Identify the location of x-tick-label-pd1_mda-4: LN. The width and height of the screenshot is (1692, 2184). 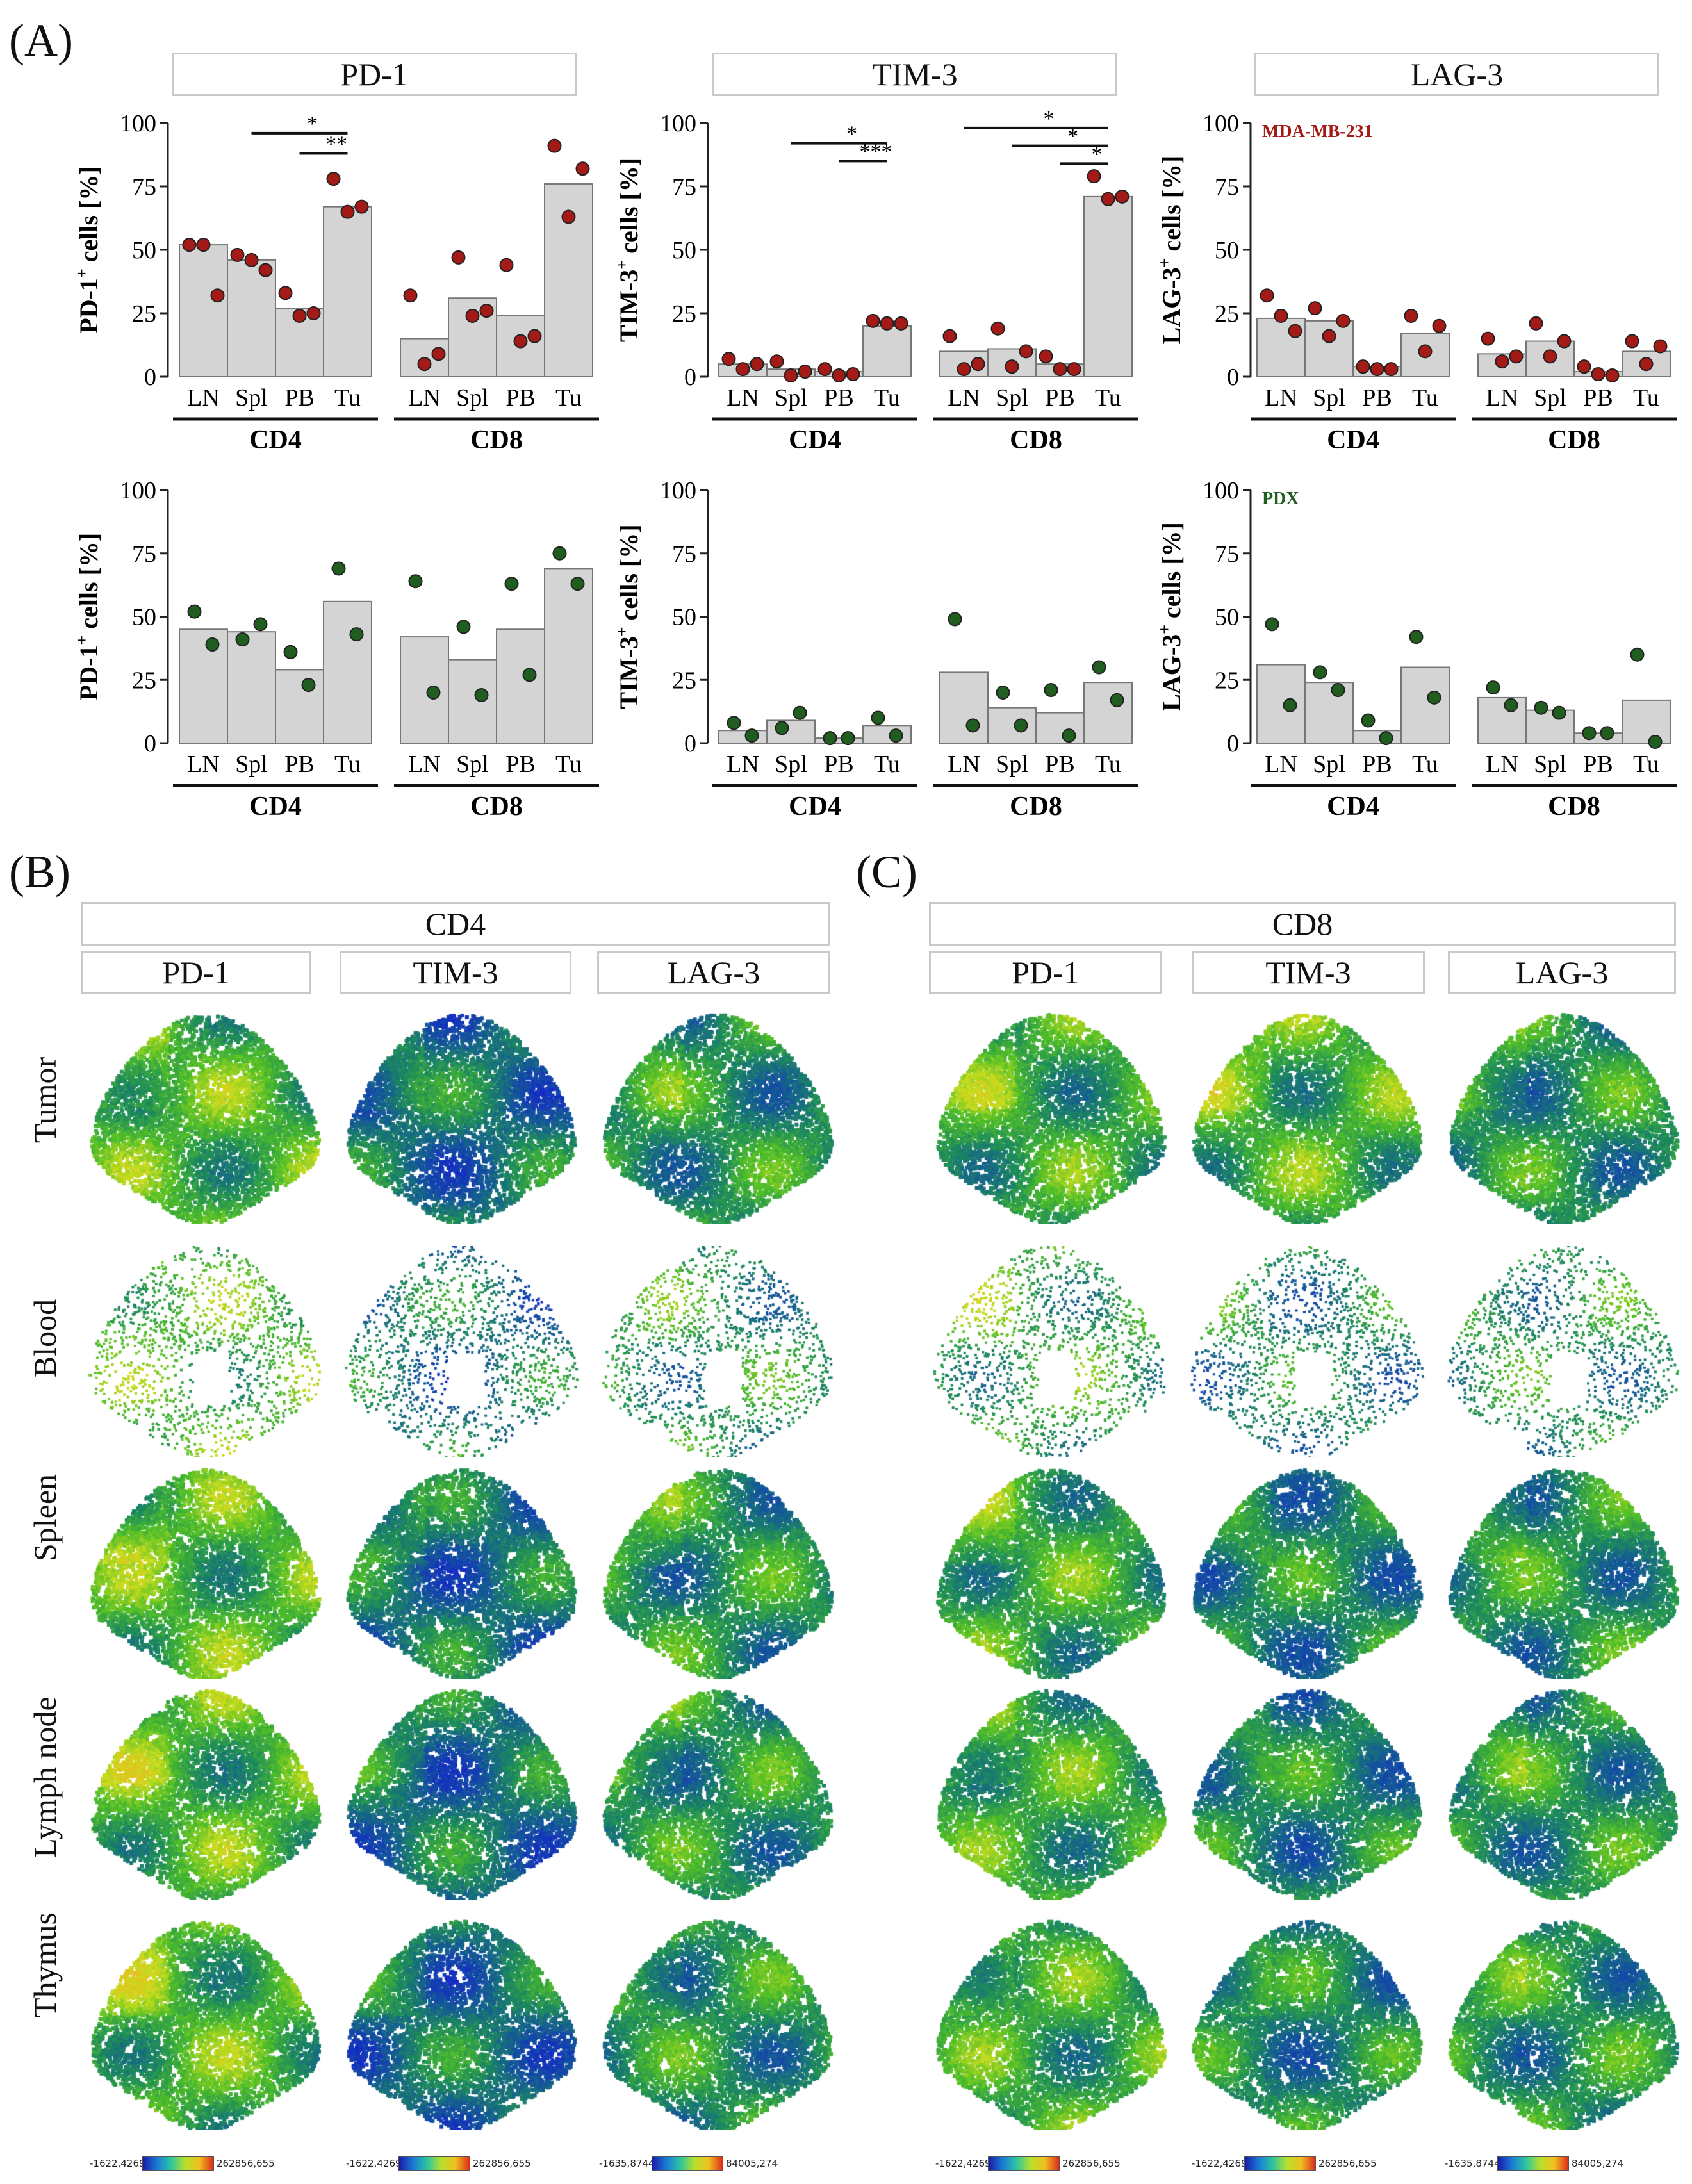
(424, 397).